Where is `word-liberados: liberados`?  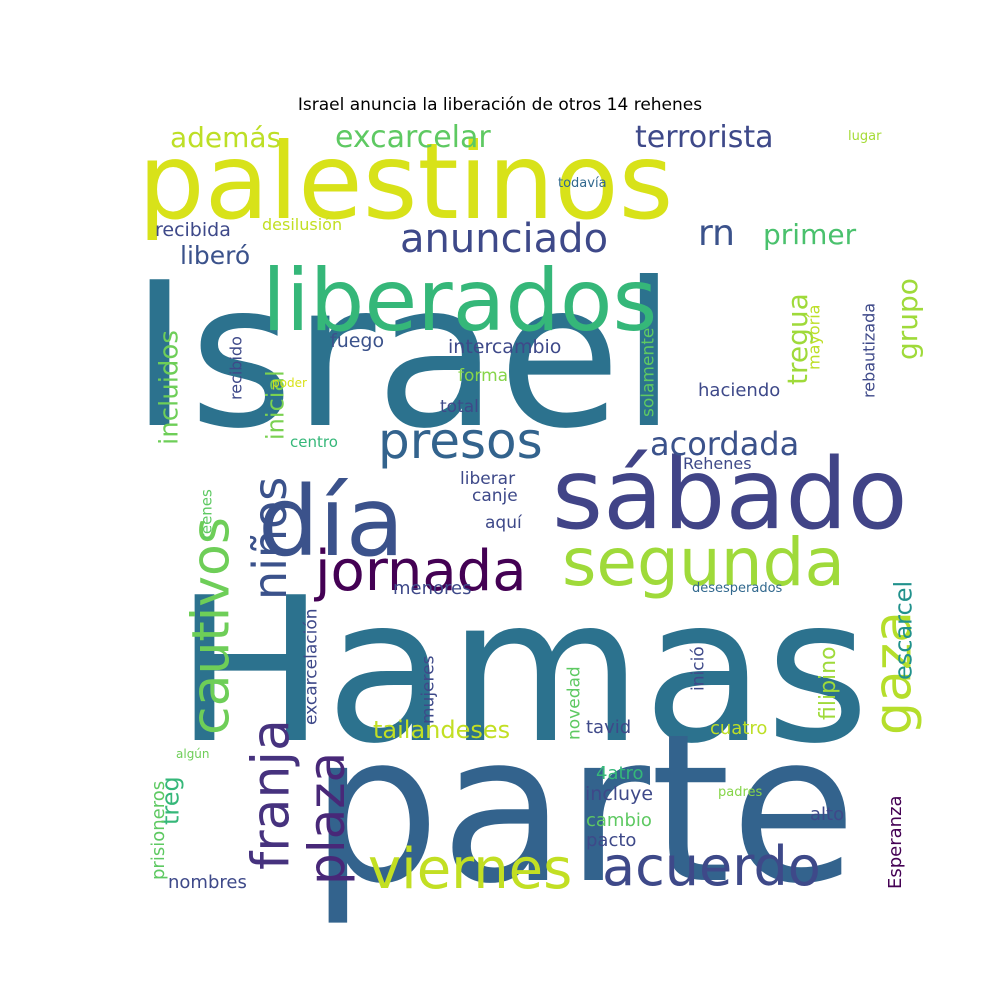 word-liberados: liberados is located at coordinates (459, 301).